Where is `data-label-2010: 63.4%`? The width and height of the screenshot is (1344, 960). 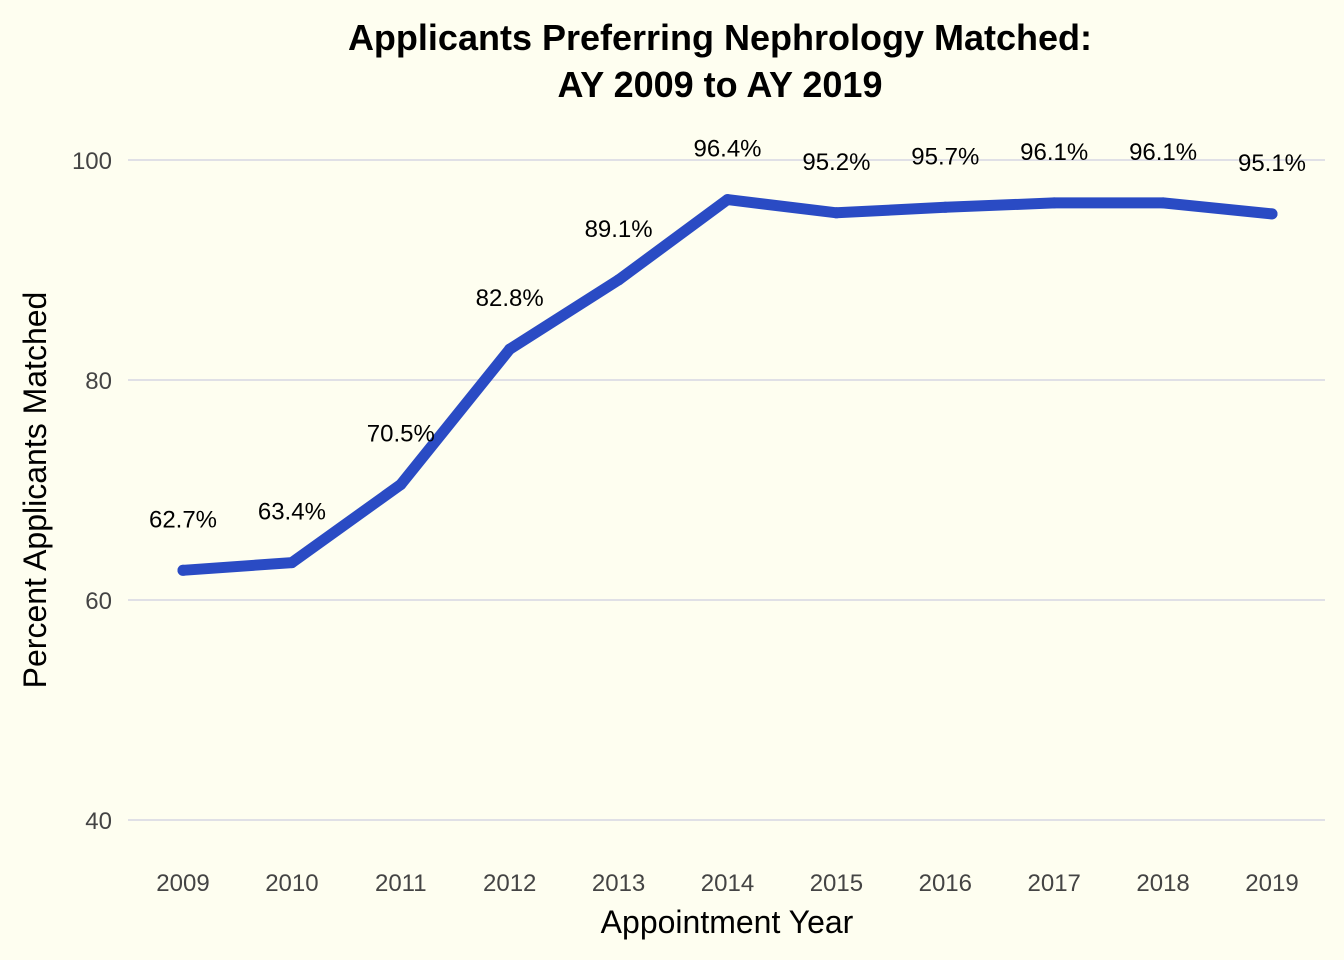 data-label-2010: 63.4% is located at coordinates (292, 512).